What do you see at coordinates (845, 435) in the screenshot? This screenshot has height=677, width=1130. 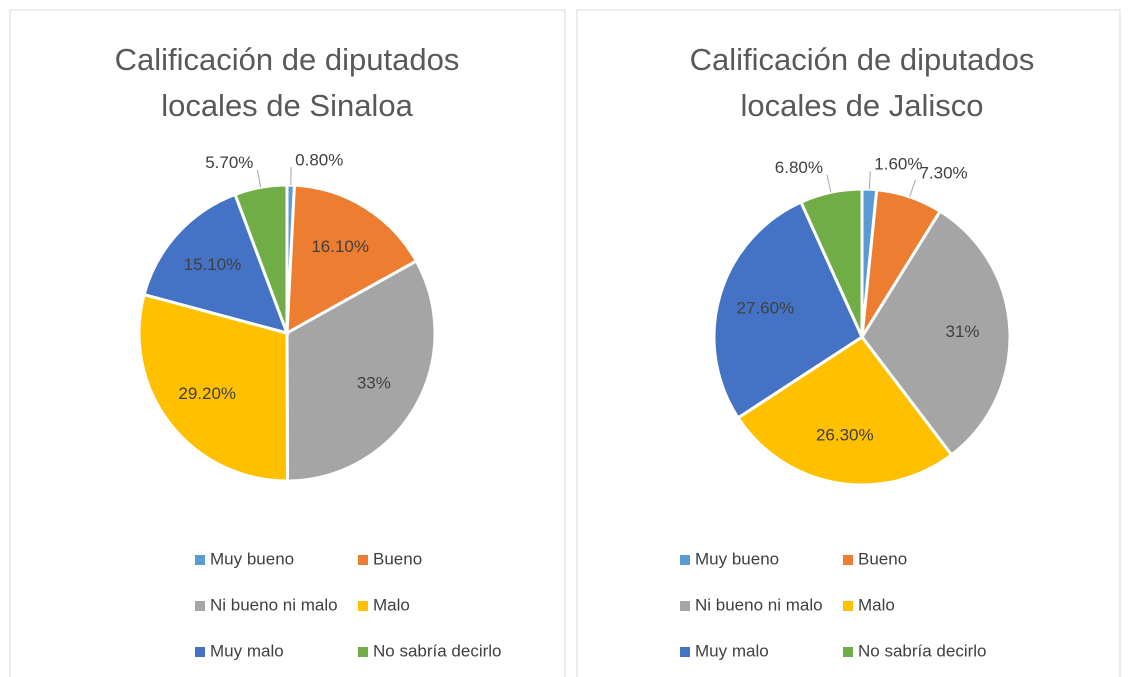 I see `data-label: 26.30%` at bounding box center [845, 435].